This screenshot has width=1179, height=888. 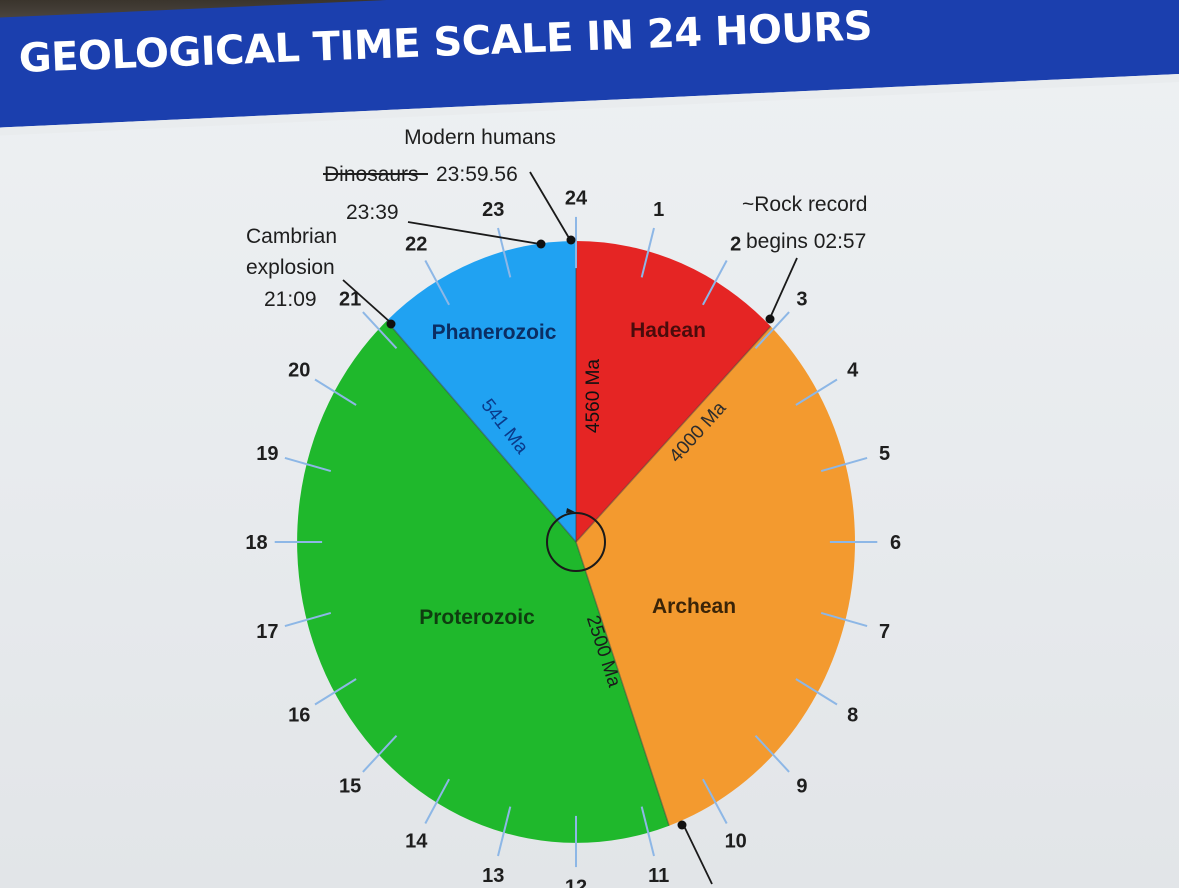 I want to click on annotation-modern-humans: Modern humans, so click(x=480, y=137).